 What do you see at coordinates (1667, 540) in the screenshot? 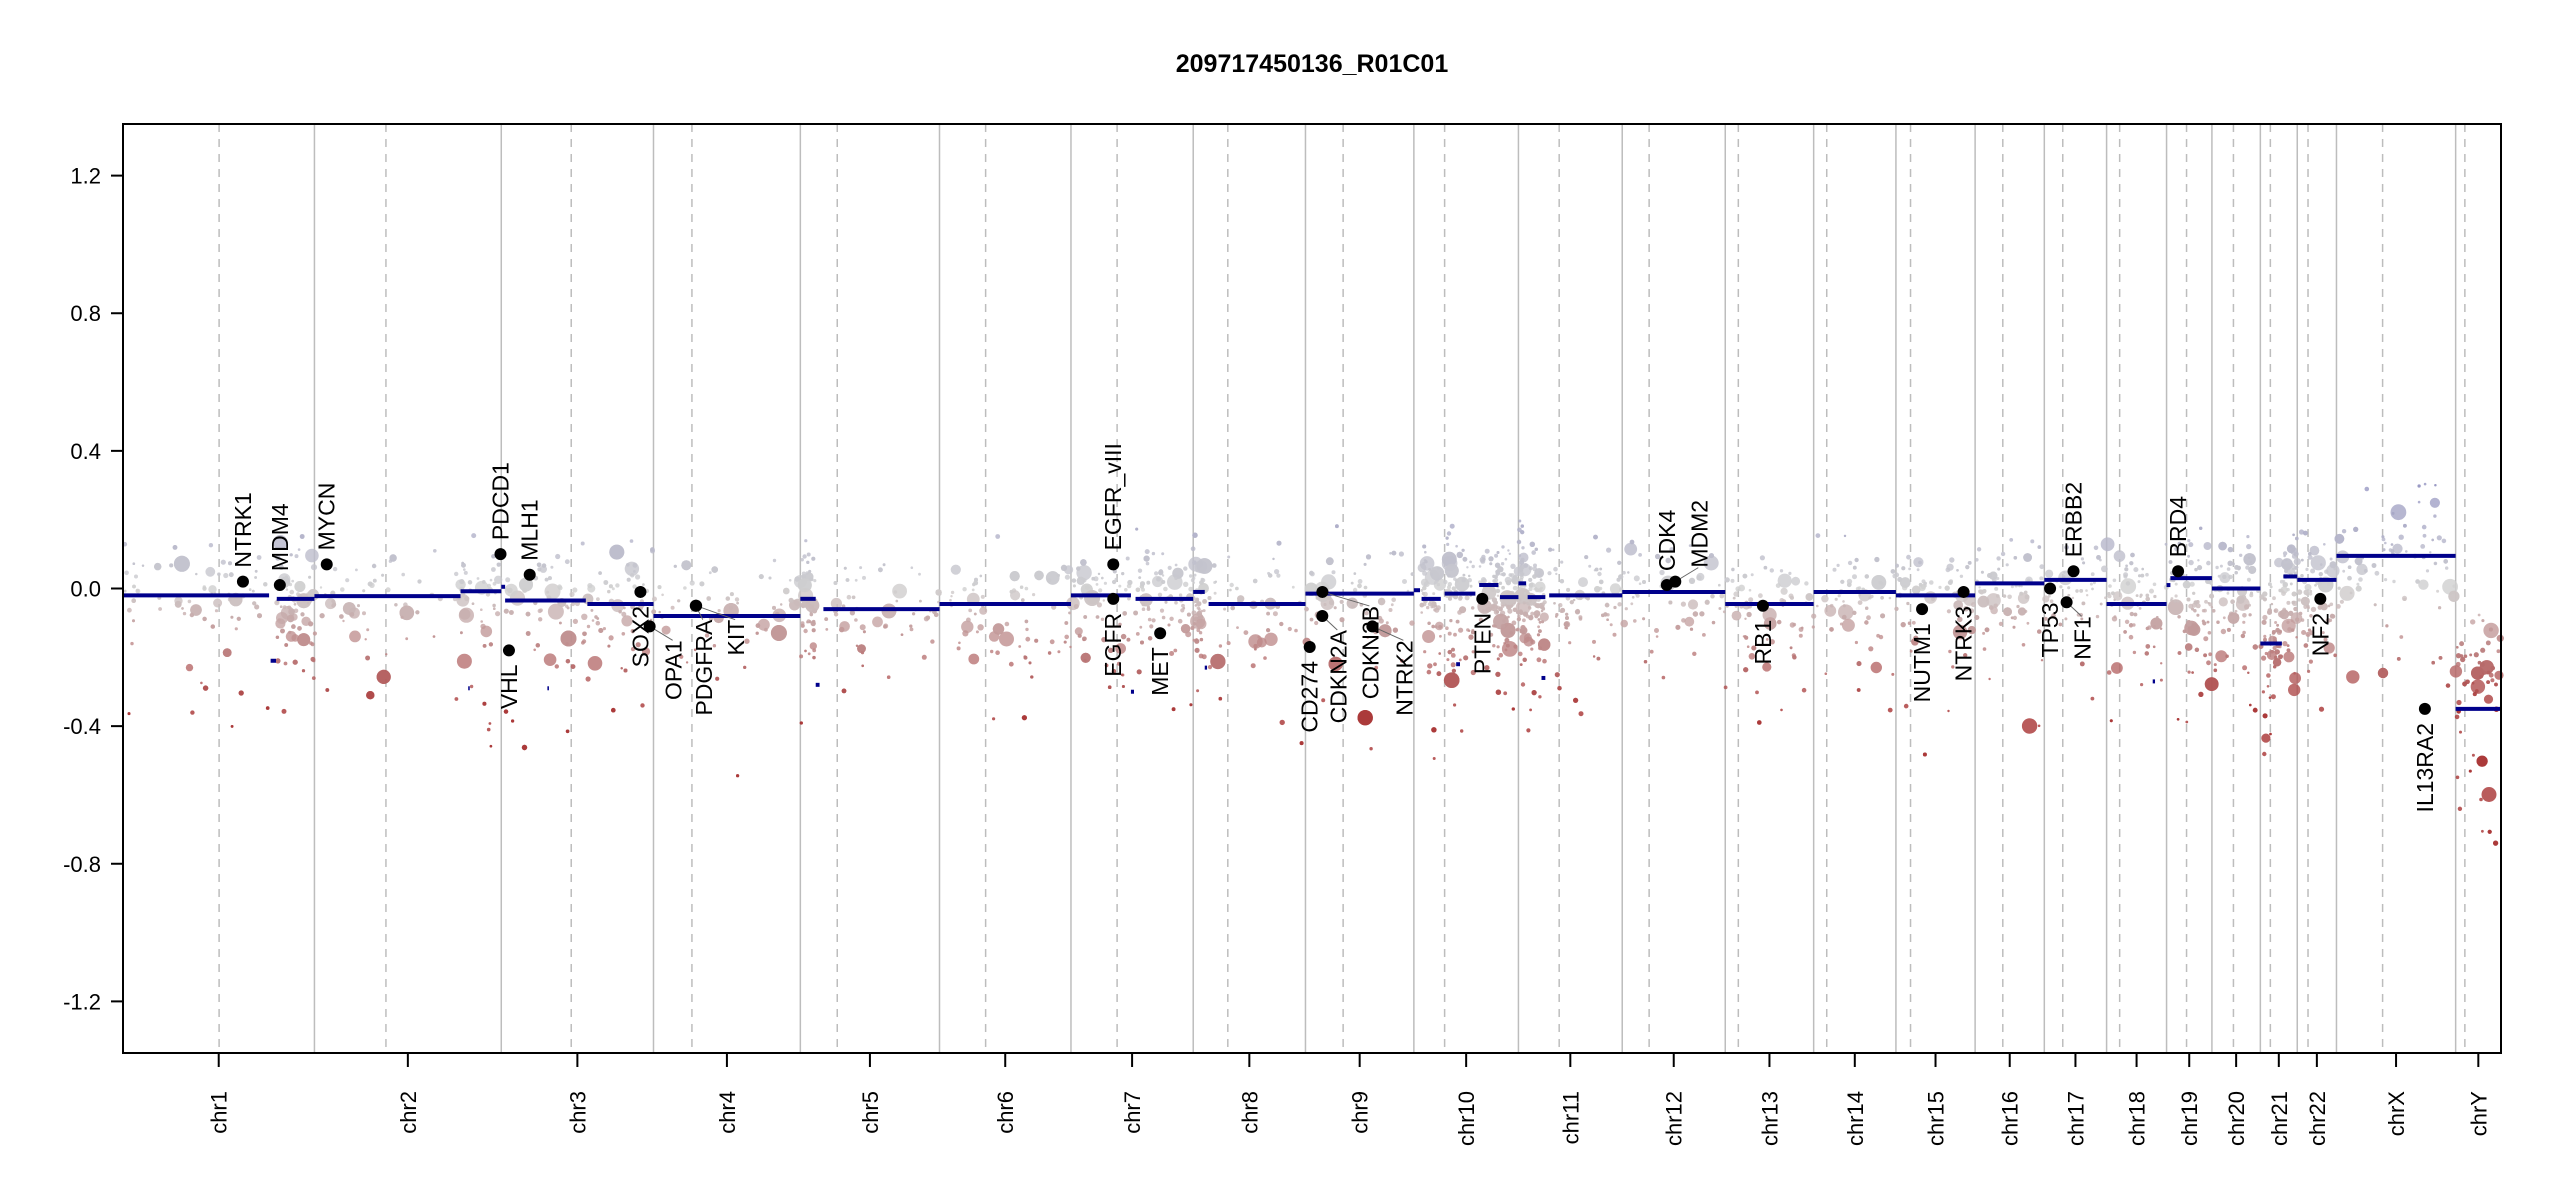
I see `gene-label: CDK4` at bounding box center [1667, 540].